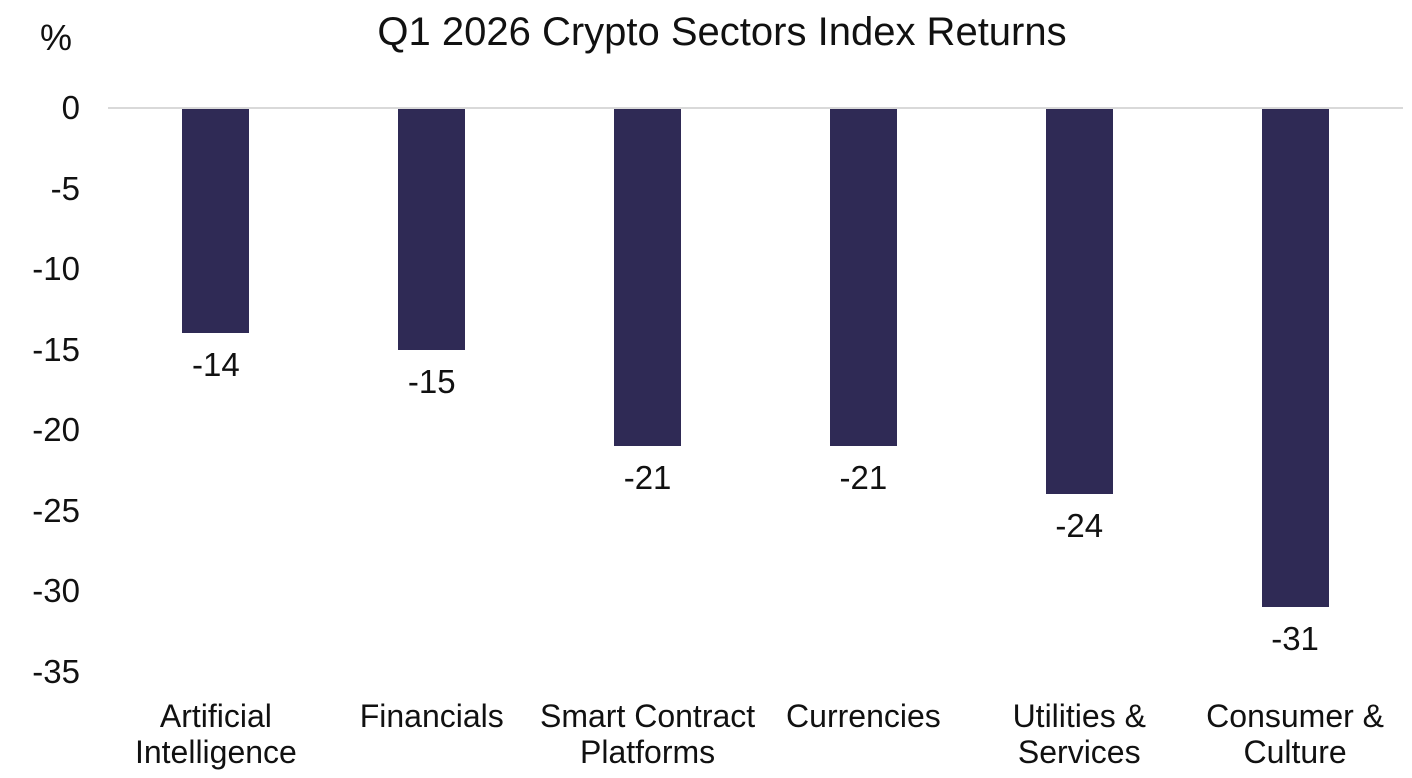 This screenshot has width=1412, height=778. What do you see at coordinates (55, 37) in the screenshot?
I see `y-axis-unit-label: %` at bounding box center [55, 37].